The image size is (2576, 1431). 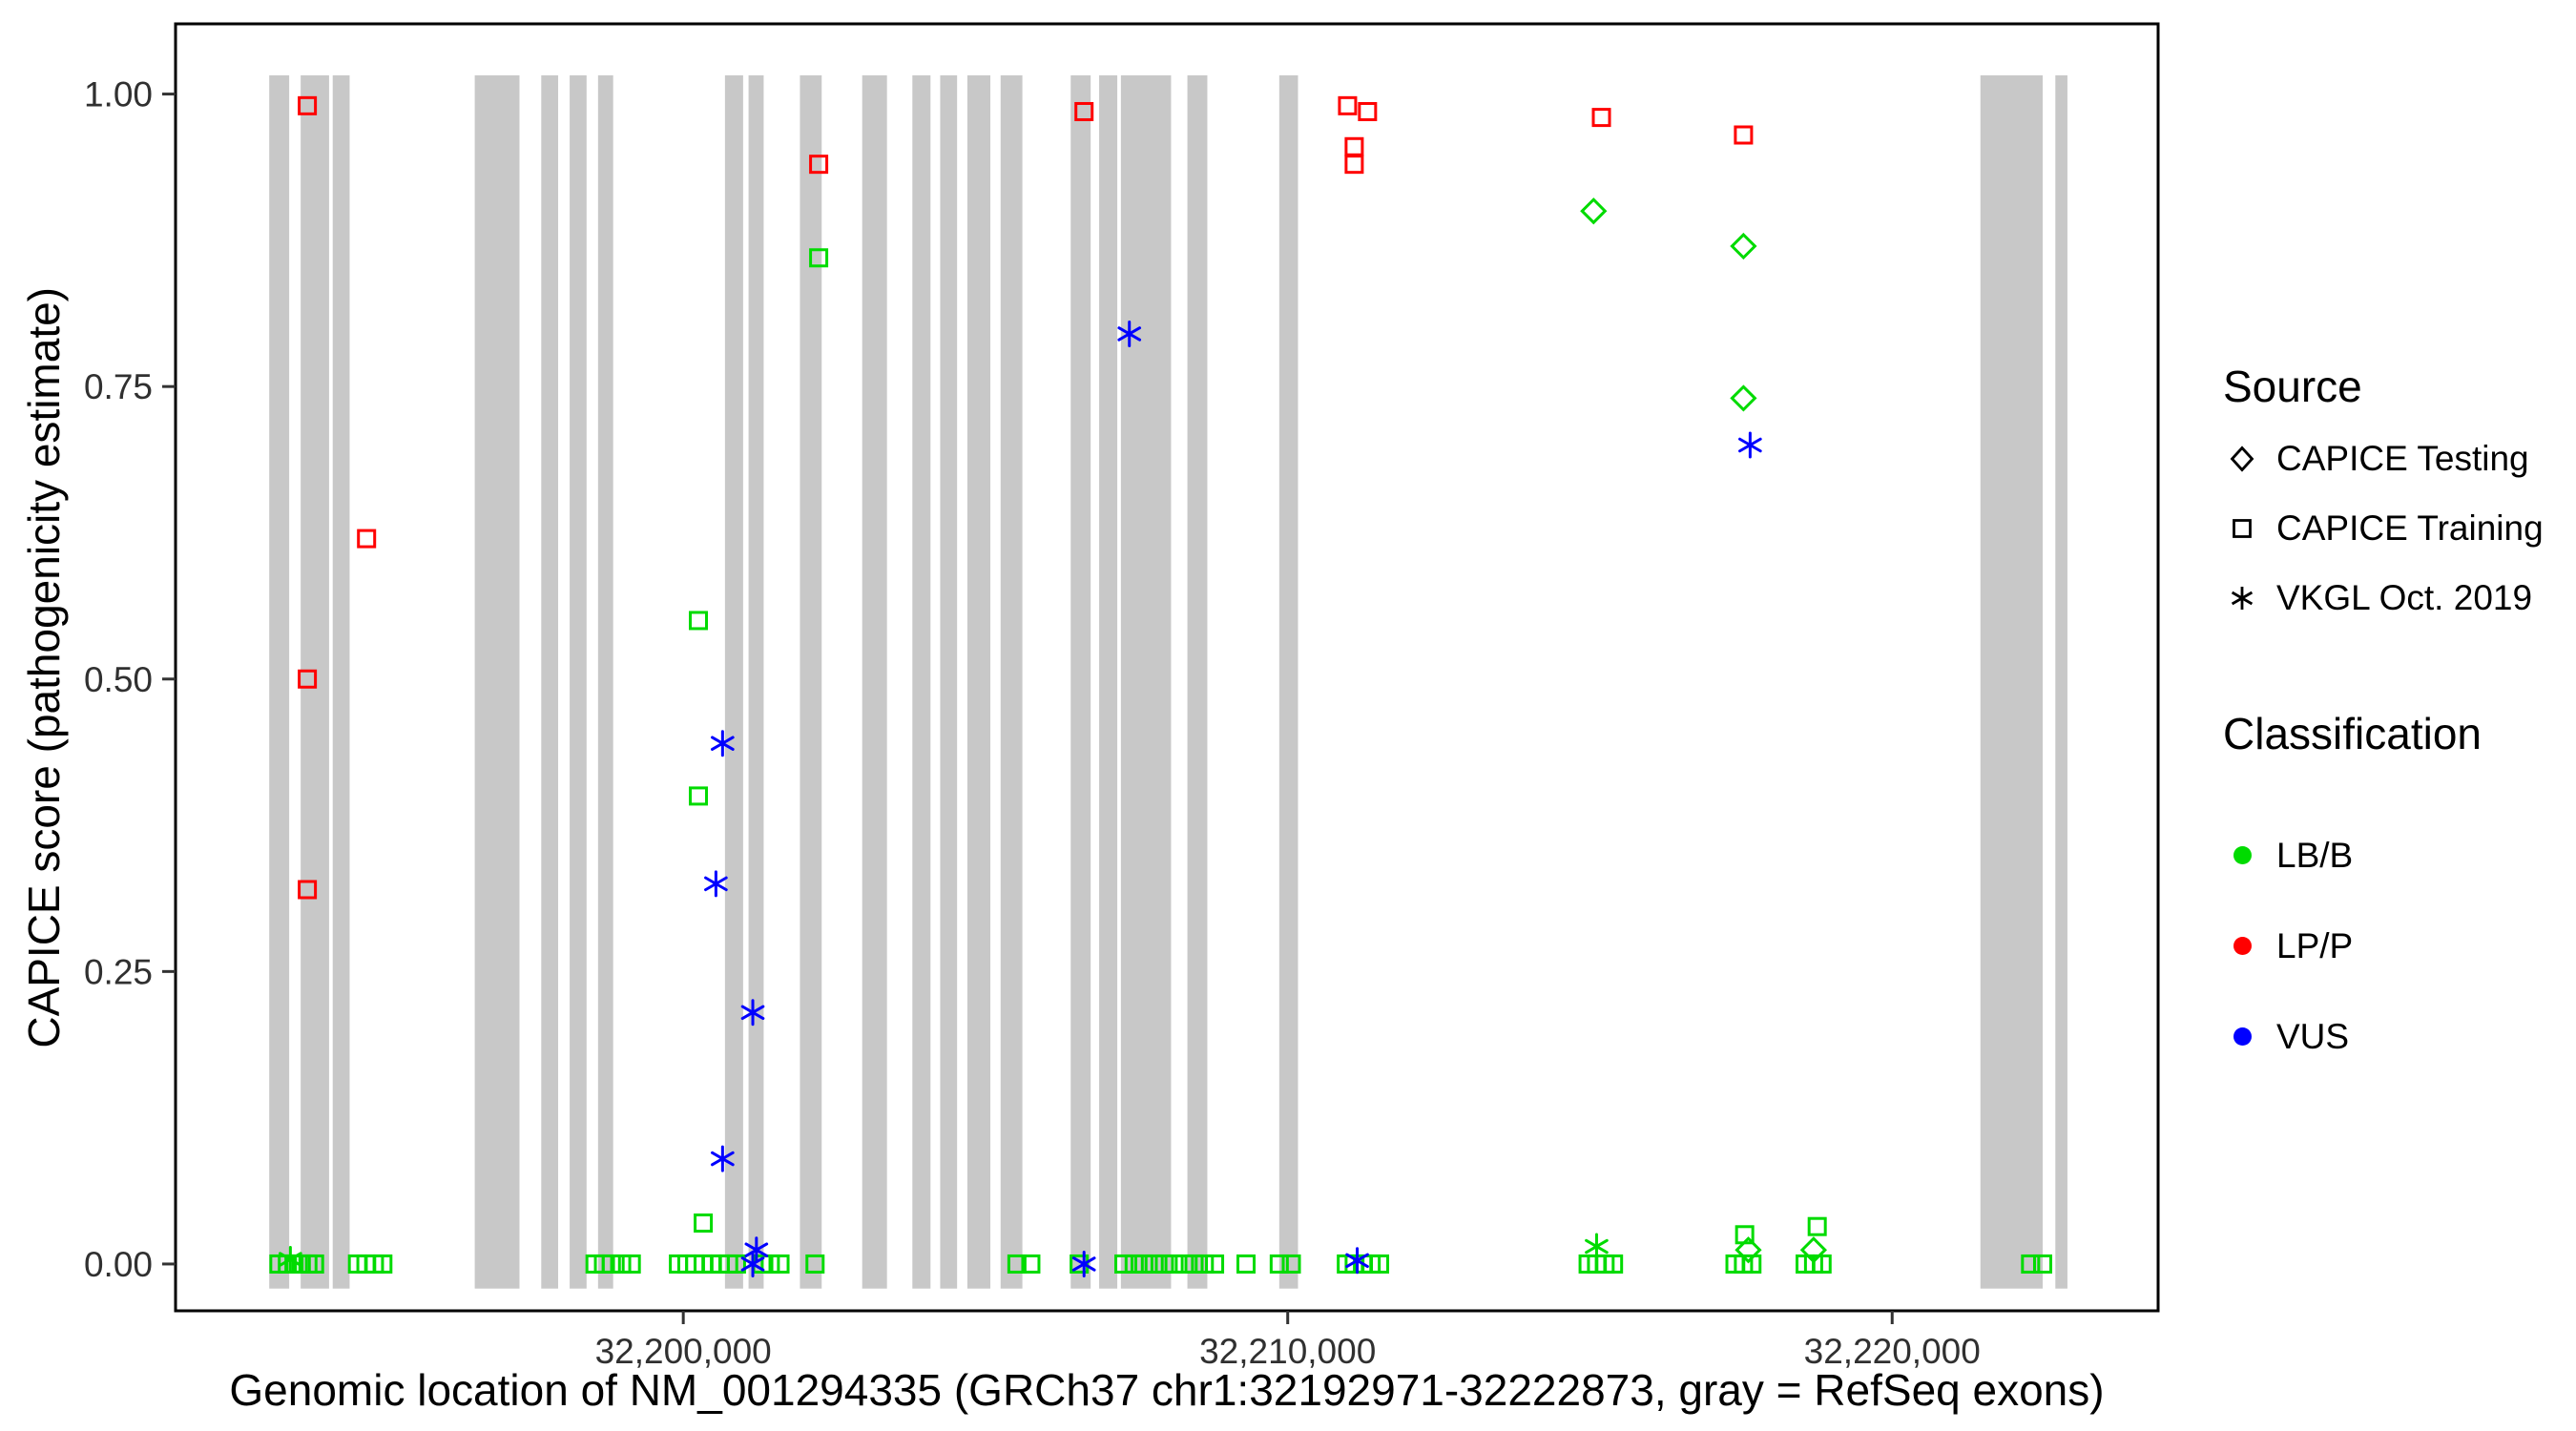 I want to click on legend-item-label: LB/B, so click(x=2315, y=855).